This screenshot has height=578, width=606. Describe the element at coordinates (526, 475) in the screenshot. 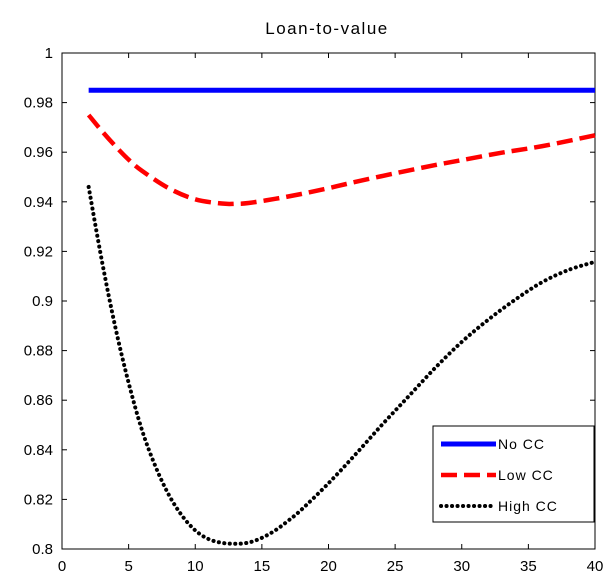

I see `legend-label-low-cc: Low CC` at that location.